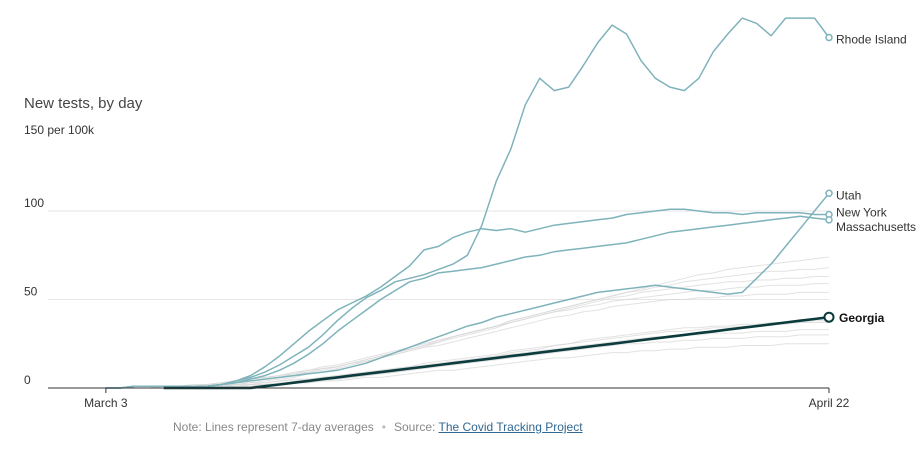 The width and height of the screenshot is (917, 457). What do you see at coordinates (510, 427) in the screenshot?
I see `source-link: The Covid Tracking Project` at bounding box center [510, 427].